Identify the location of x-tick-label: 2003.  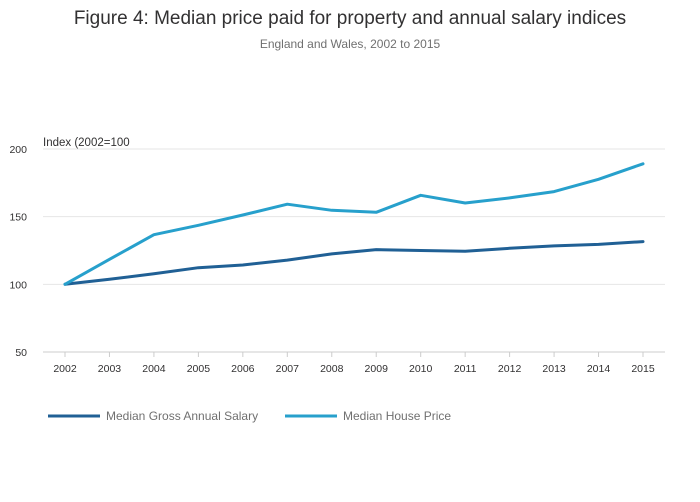
(110, 369).